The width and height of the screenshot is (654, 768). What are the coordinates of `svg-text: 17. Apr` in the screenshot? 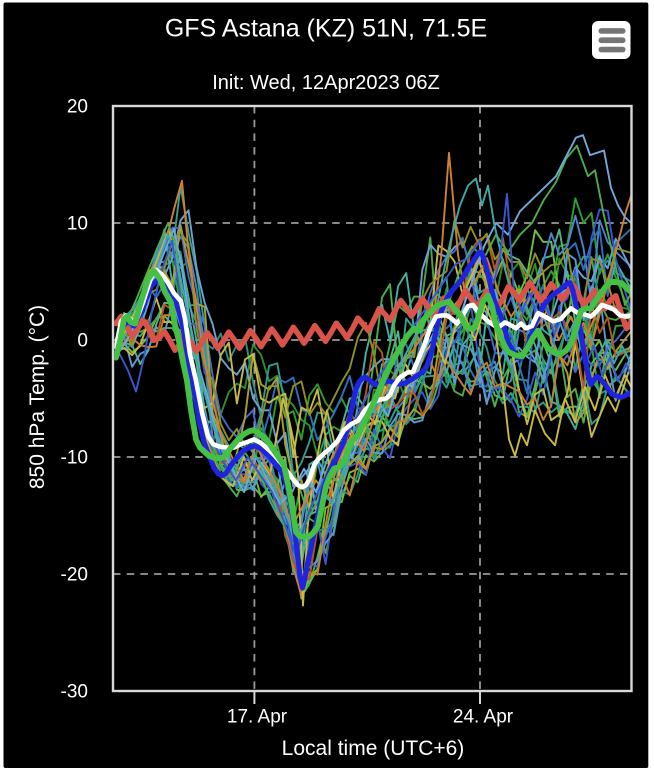 It's located at (257, 717).